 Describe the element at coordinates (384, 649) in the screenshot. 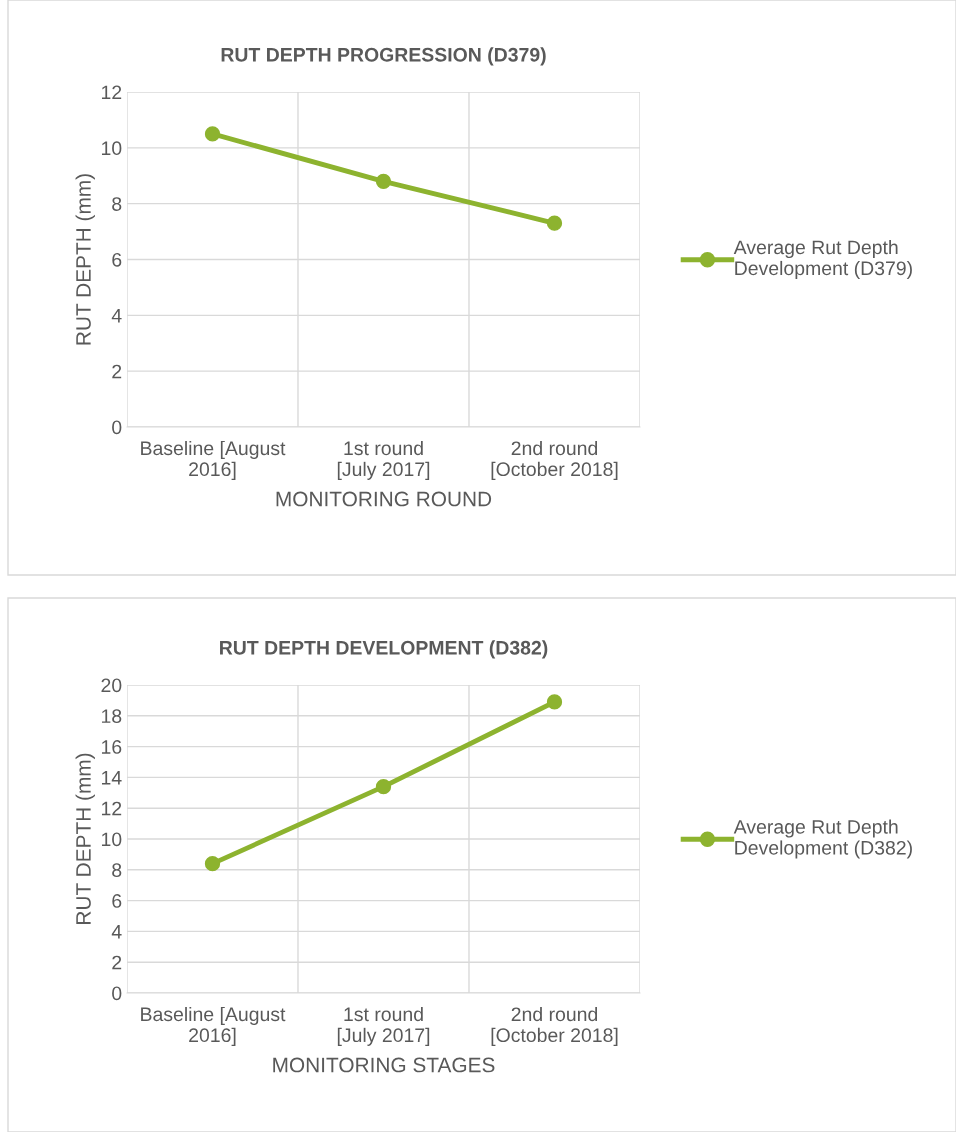

I see `chart-title: RUT DEPTH DEVELOPMENT (D382)` at that location.